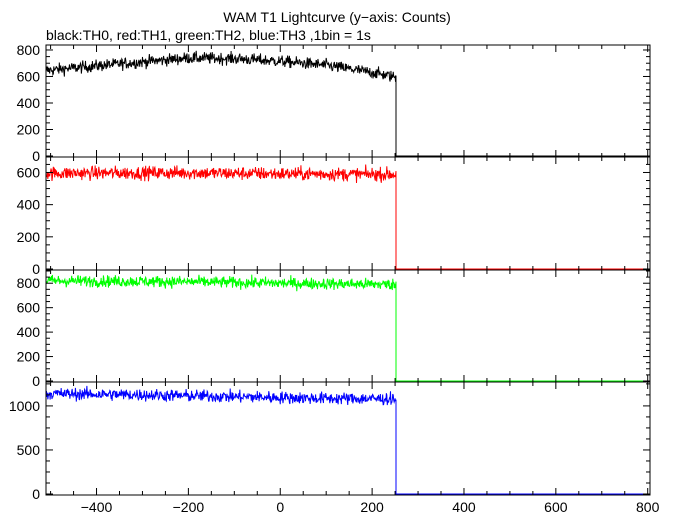 The image size is (674, 515). I want to click on y-tick-label: 500, so click(29, 450).